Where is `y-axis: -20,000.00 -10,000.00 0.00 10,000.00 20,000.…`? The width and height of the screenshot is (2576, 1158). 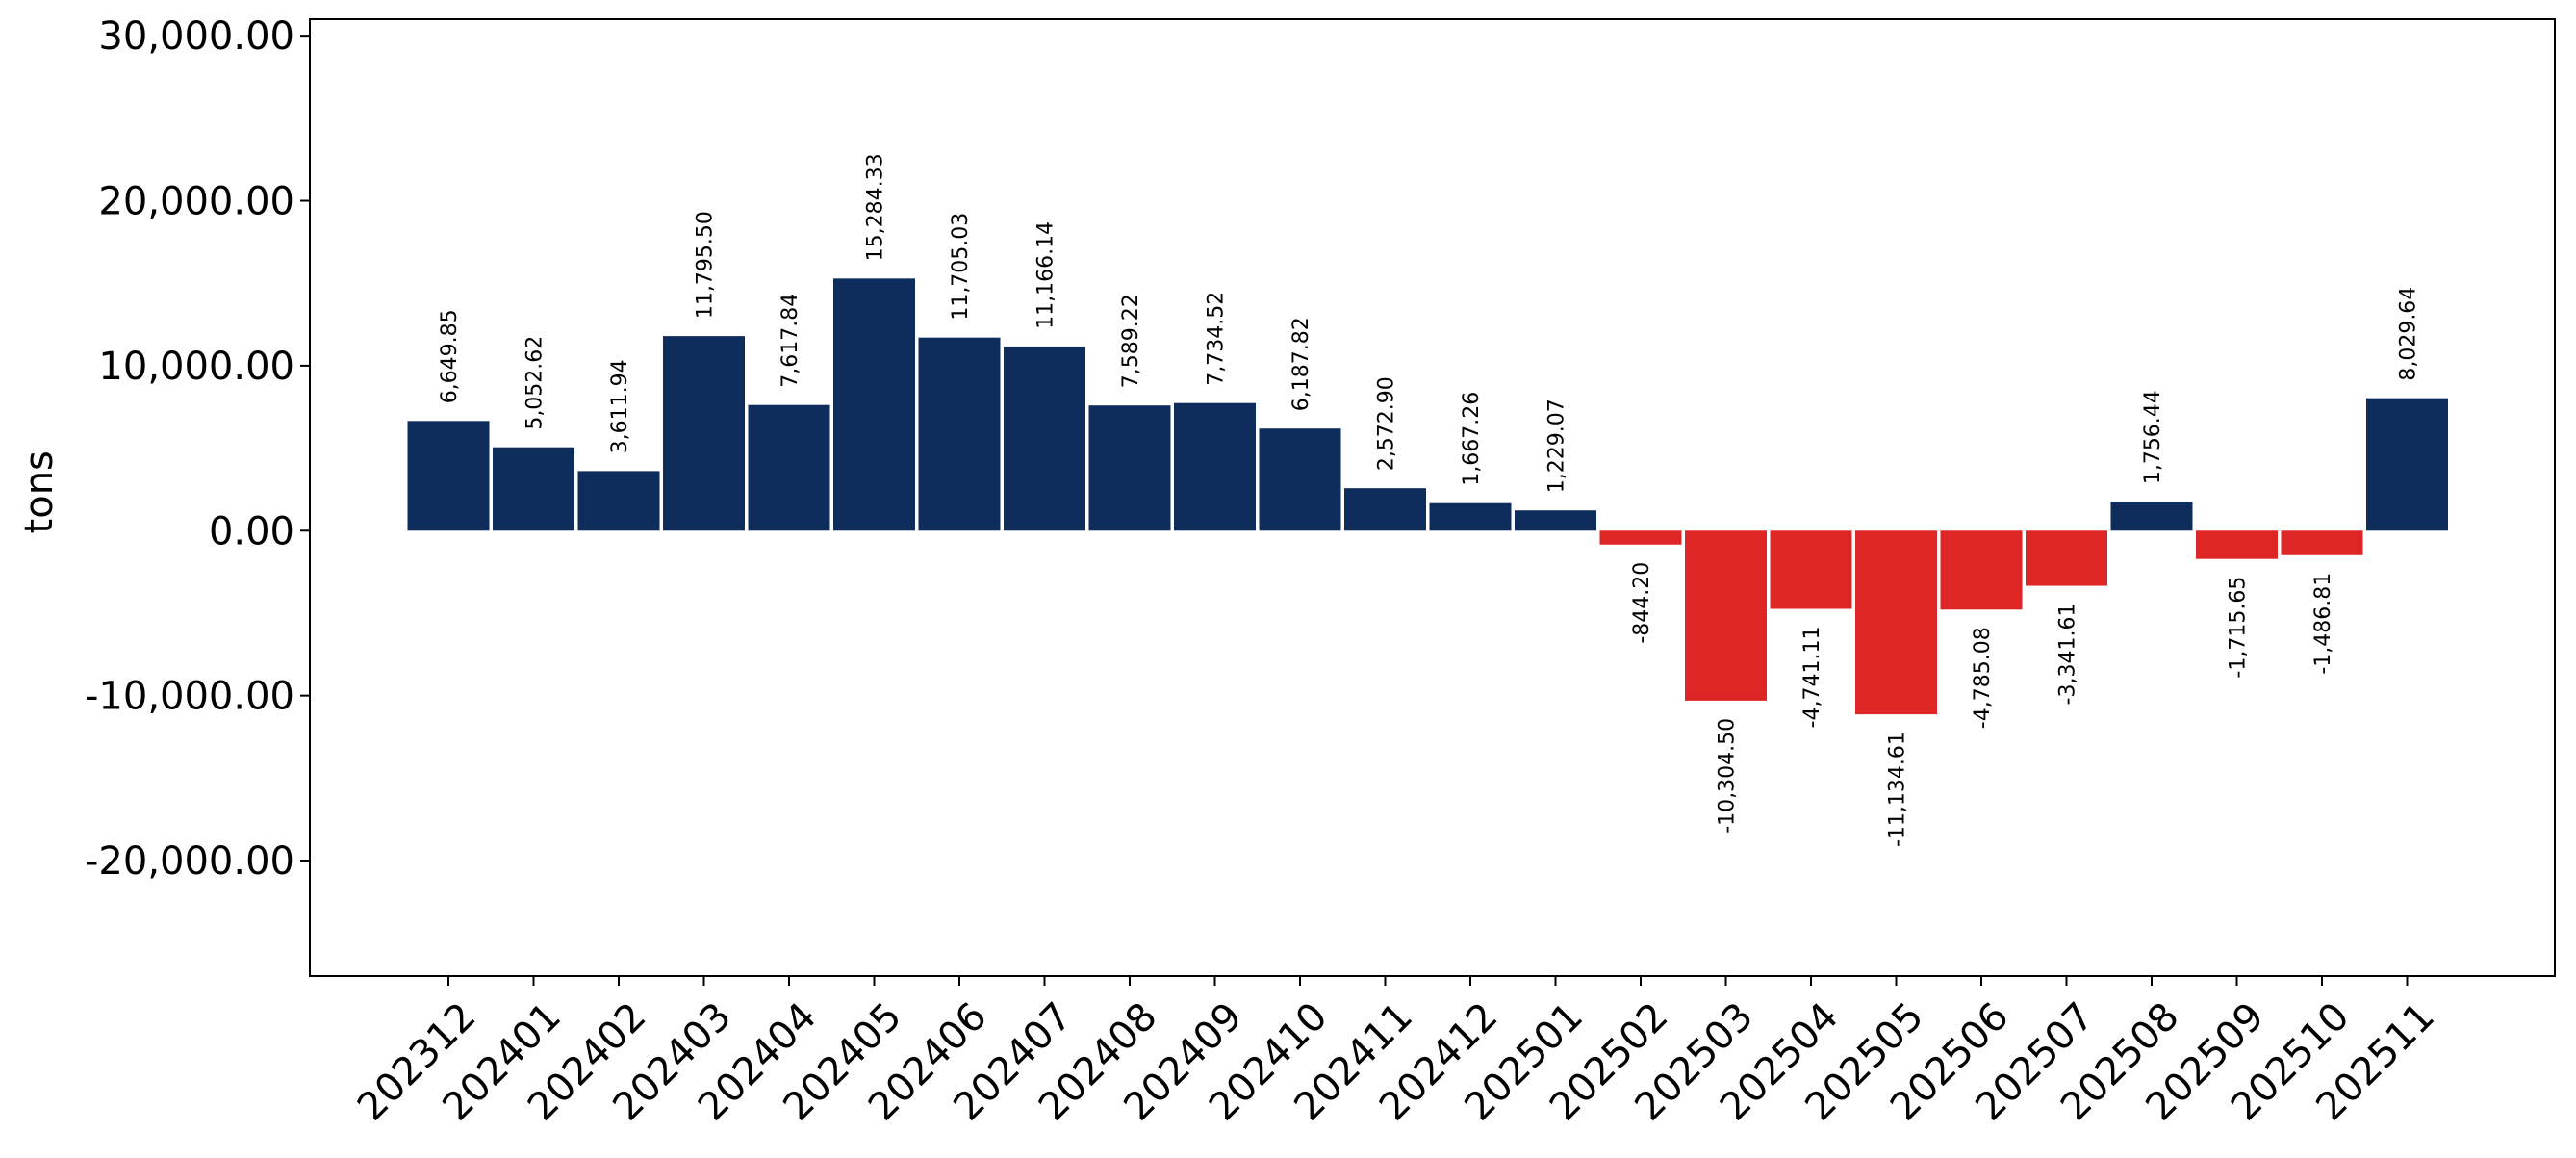
y-axis: -20,000.00 -10,000.00 0.00 10,000.00 20,000.… is located at coordinates (197, 449).